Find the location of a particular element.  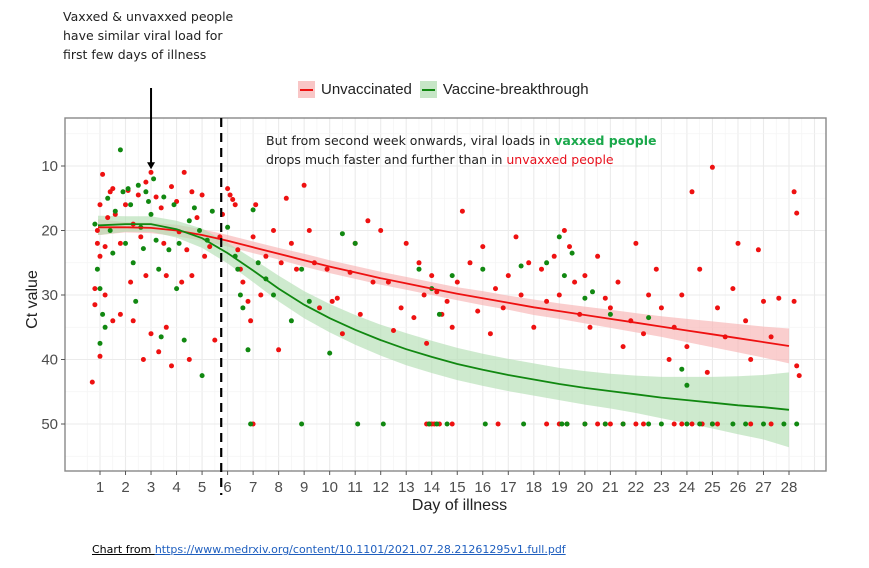

y-axis-label: Ct value is located at coordinates (32, 299).